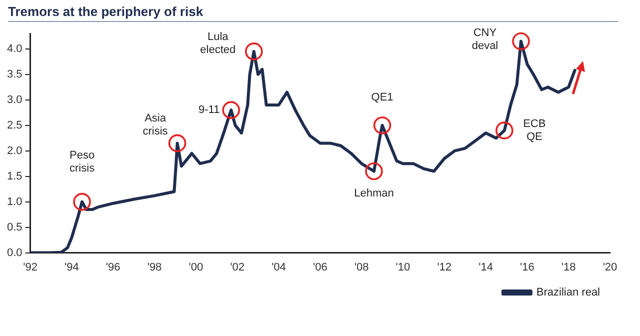  What do you see at coordinates (374, 193) in the screenshot?
I see `annotation: Lehman` at bounding box center [374, 193].